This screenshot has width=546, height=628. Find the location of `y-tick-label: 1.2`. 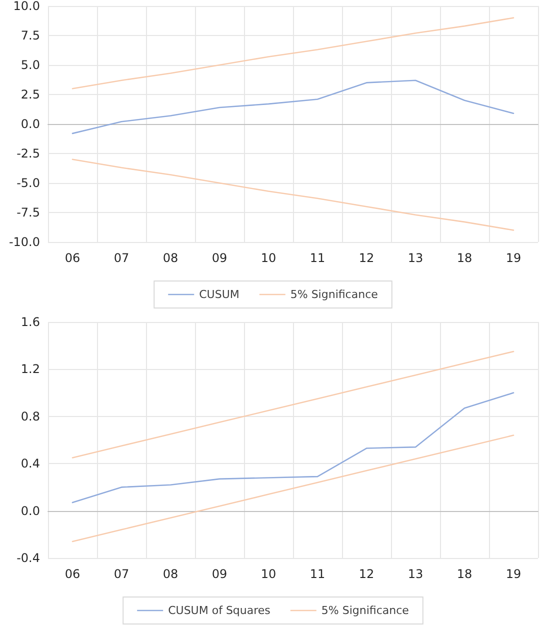

y-tick-label: 1.2 is located at coordinates (30, 369).